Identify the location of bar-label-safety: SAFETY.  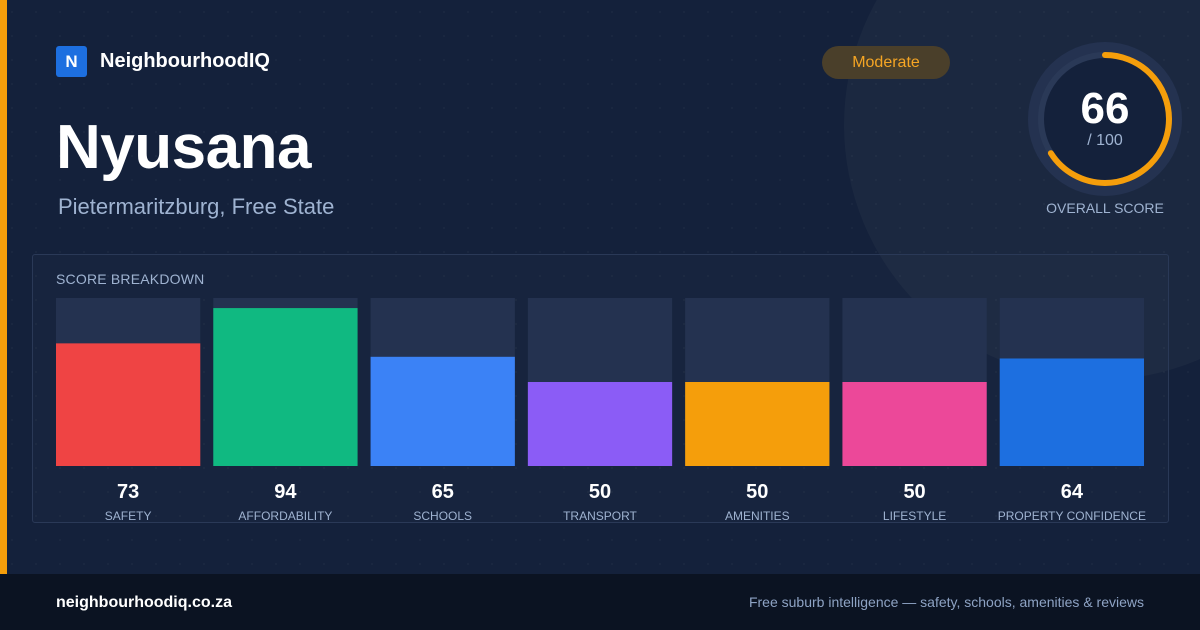
(128, 516).